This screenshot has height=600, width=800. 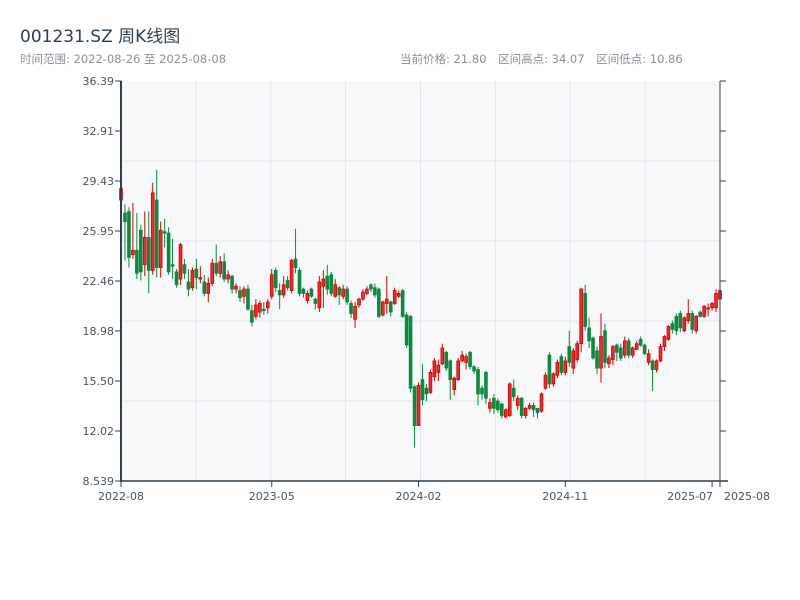 I want to click on range-high: 区间高点: 34.07, so click(x=541, y=59).